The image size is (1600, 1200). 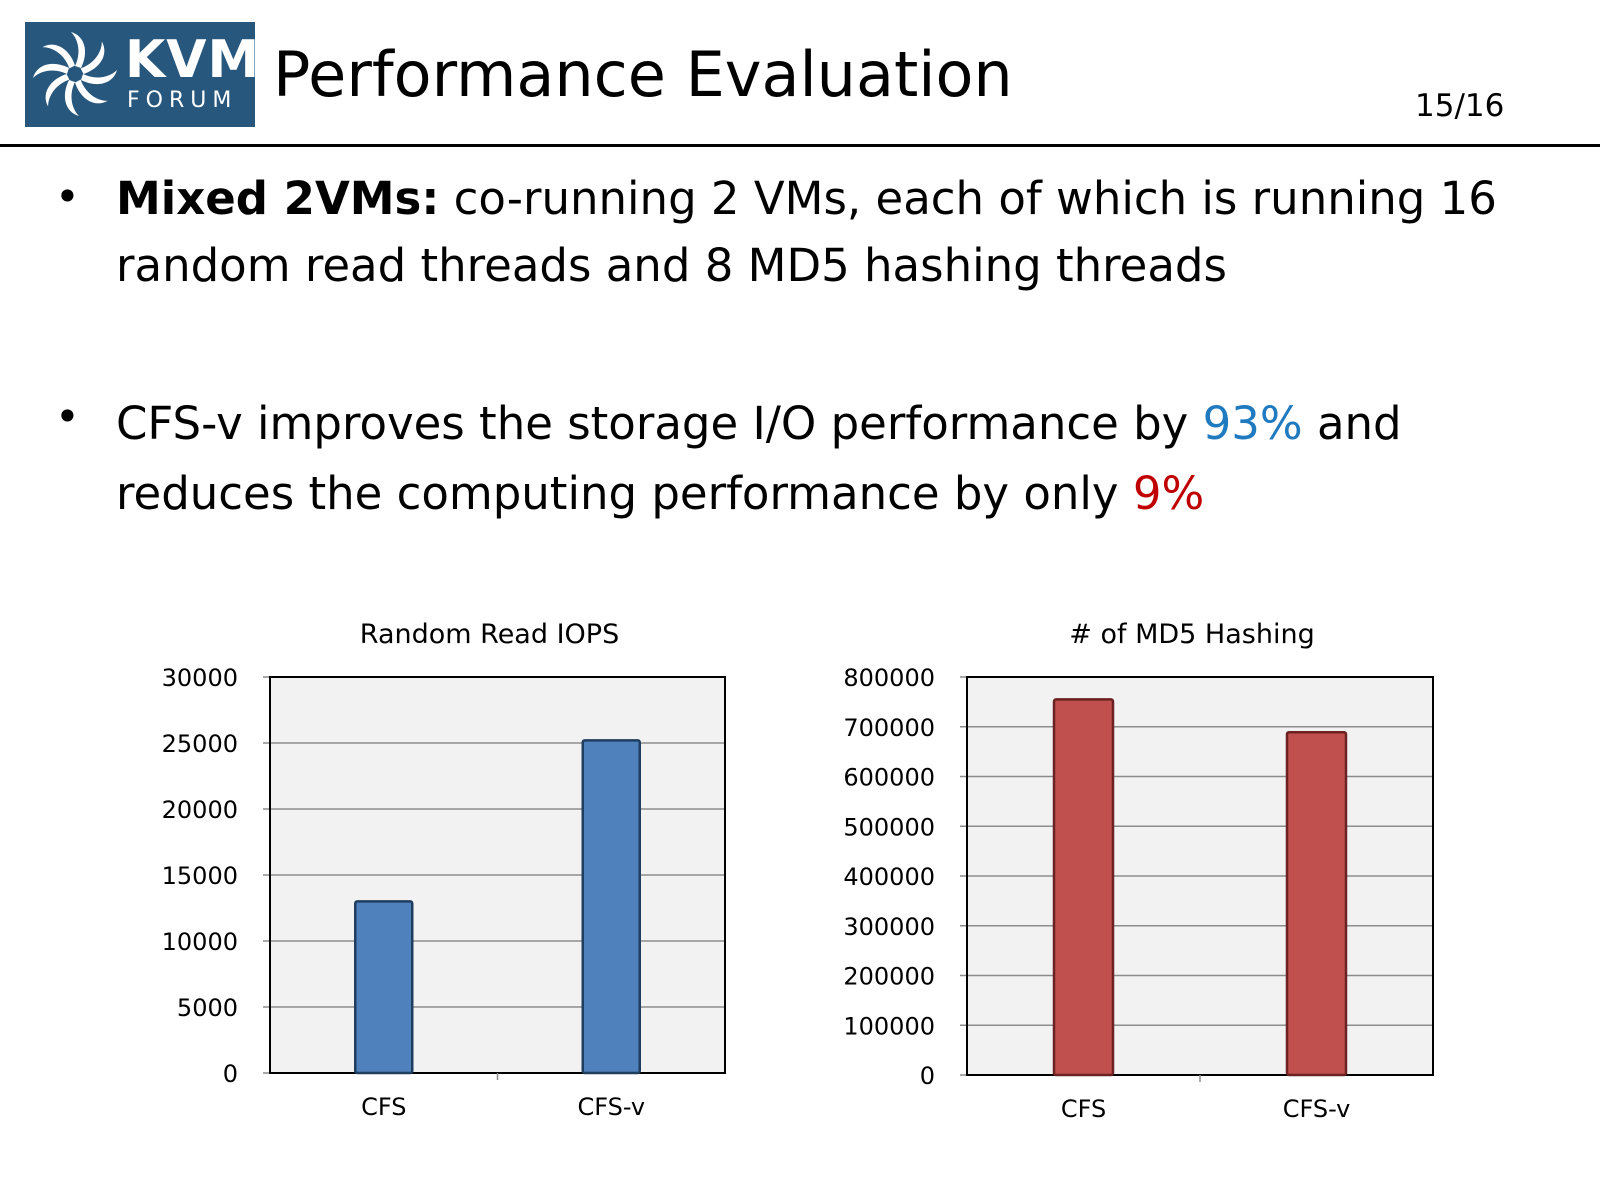 I want to click on page-title: Performance Evaluation, so click(x=643, y=74).